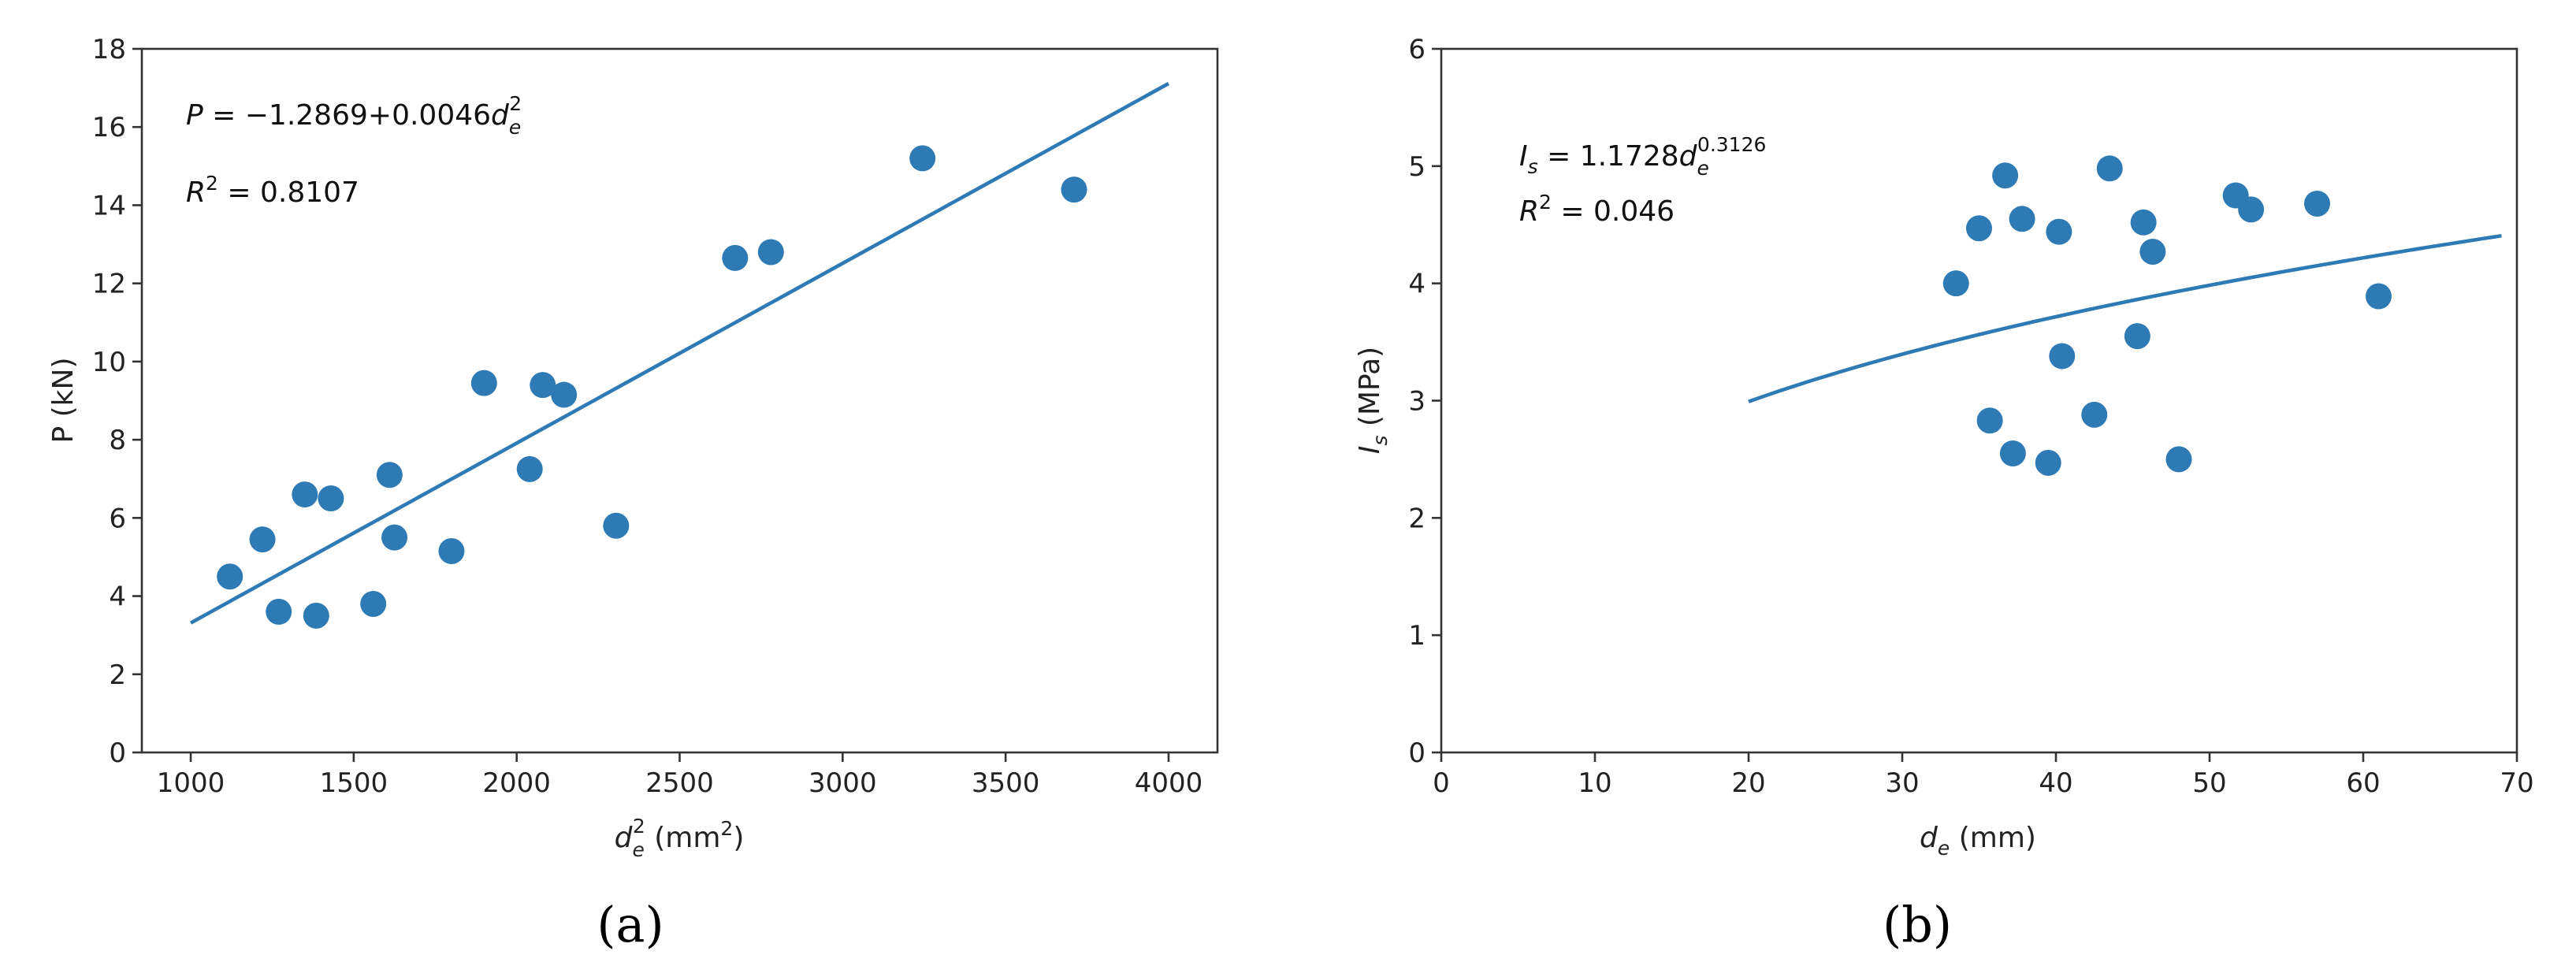 The width and height of the screenshot is (2576, 977). I want to click on x-tick-label: 3000, so click(842, 783).